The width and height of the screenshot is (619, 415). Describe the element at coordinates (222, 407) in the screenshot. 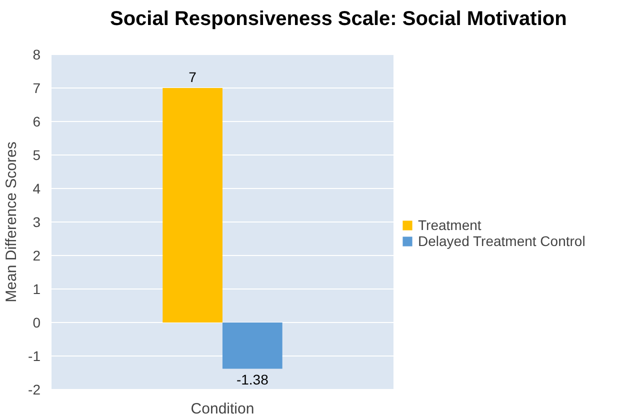

I see `x-tick-label: Condition` at that location.